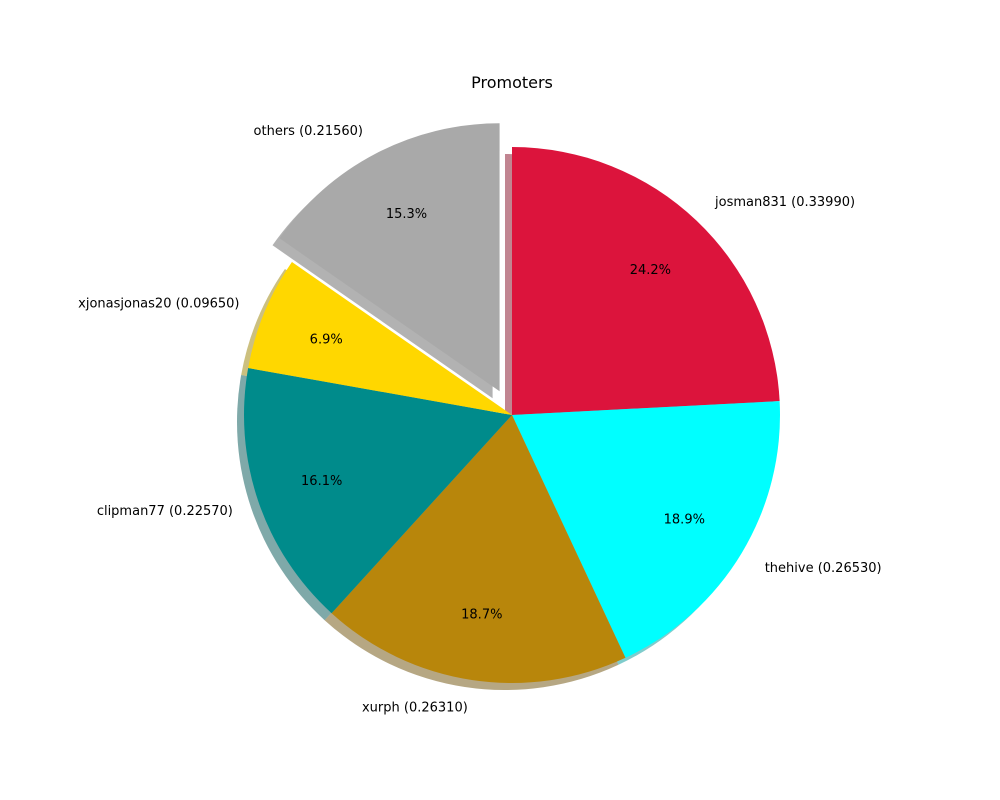 This screenshot has width=1000, height=800. I want to click on slice-percent-others: 15.3%, so click(406, 214).